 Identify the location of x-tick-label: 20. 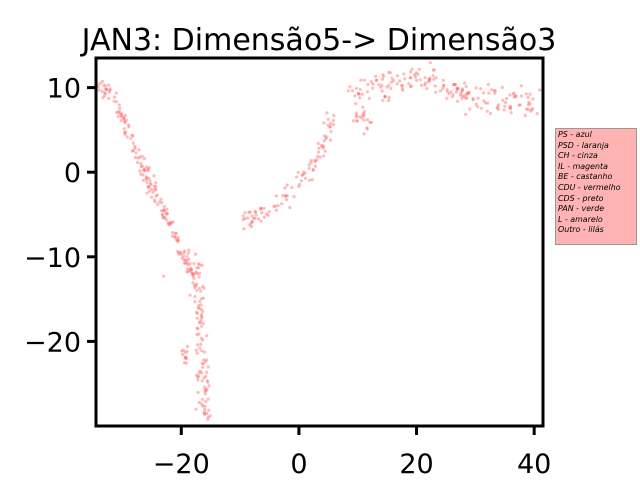
(416, 464).